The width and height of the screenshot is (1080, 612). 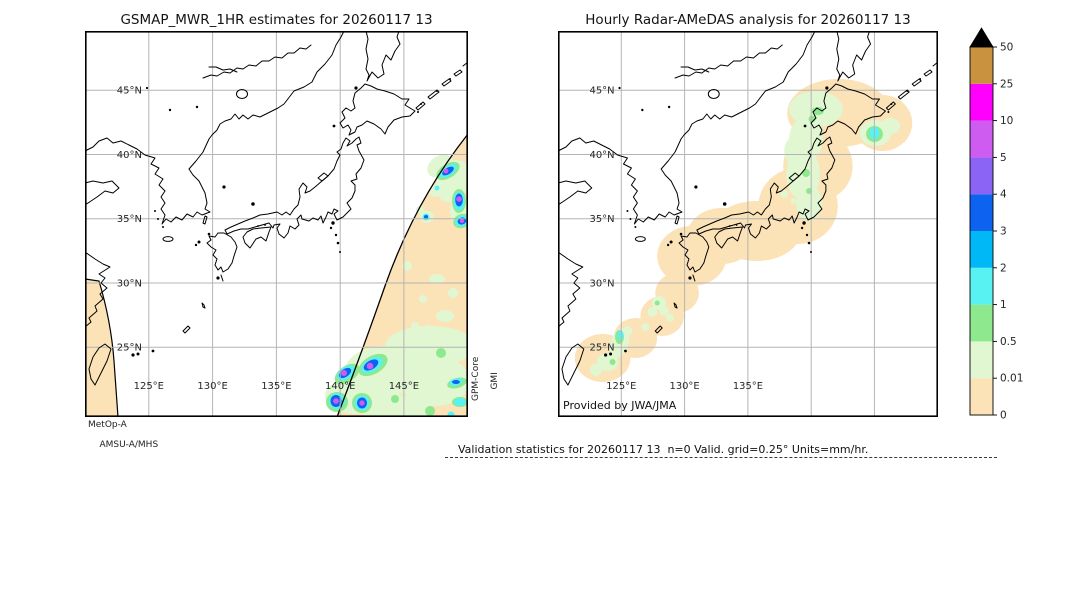 I want to click on colorbar-label: 0.5, so click(x=1008, y=342).